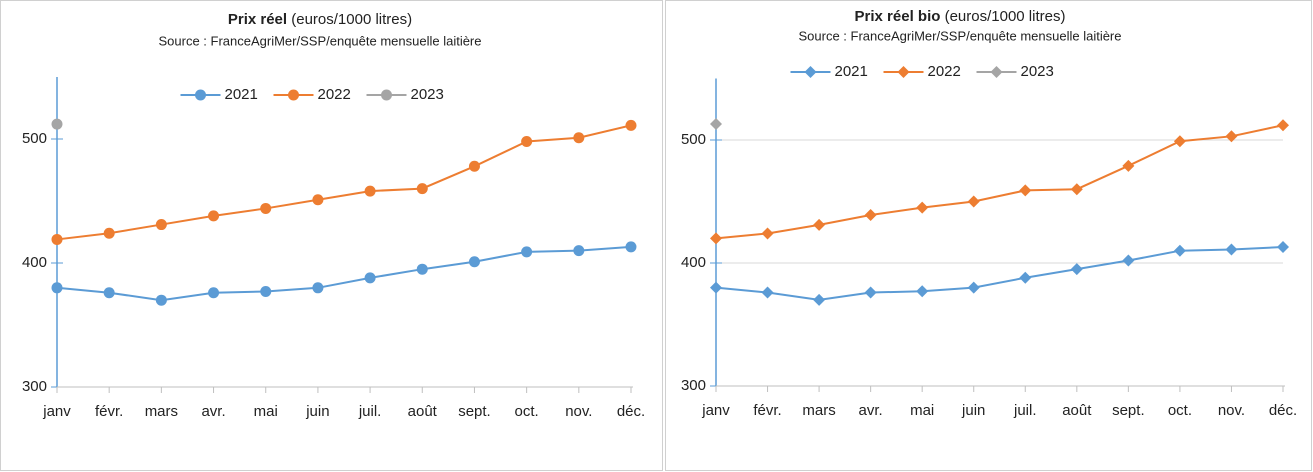 Image resolution: width=1313 pixels, height=472 pixels. I want to click on title-main: Prix réel bio, so click(898, 16).